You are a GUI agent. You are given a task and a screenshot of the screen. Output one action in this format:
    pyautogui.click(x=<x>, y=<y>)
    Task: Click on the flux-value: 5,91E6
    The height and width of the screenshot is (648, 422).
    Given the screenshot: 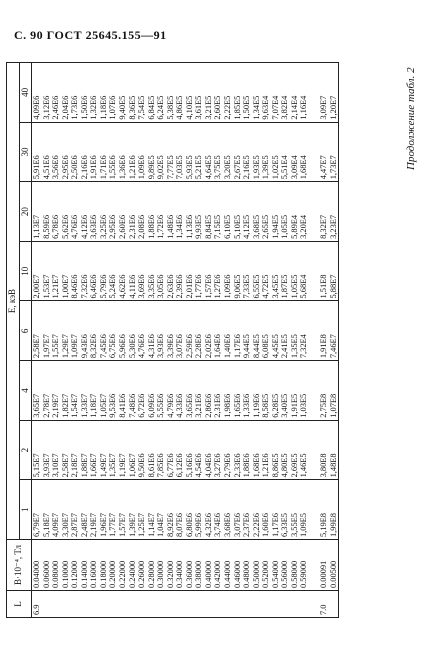 What is the action you would take?
    pyautogui.click(x=37, y=167)
    